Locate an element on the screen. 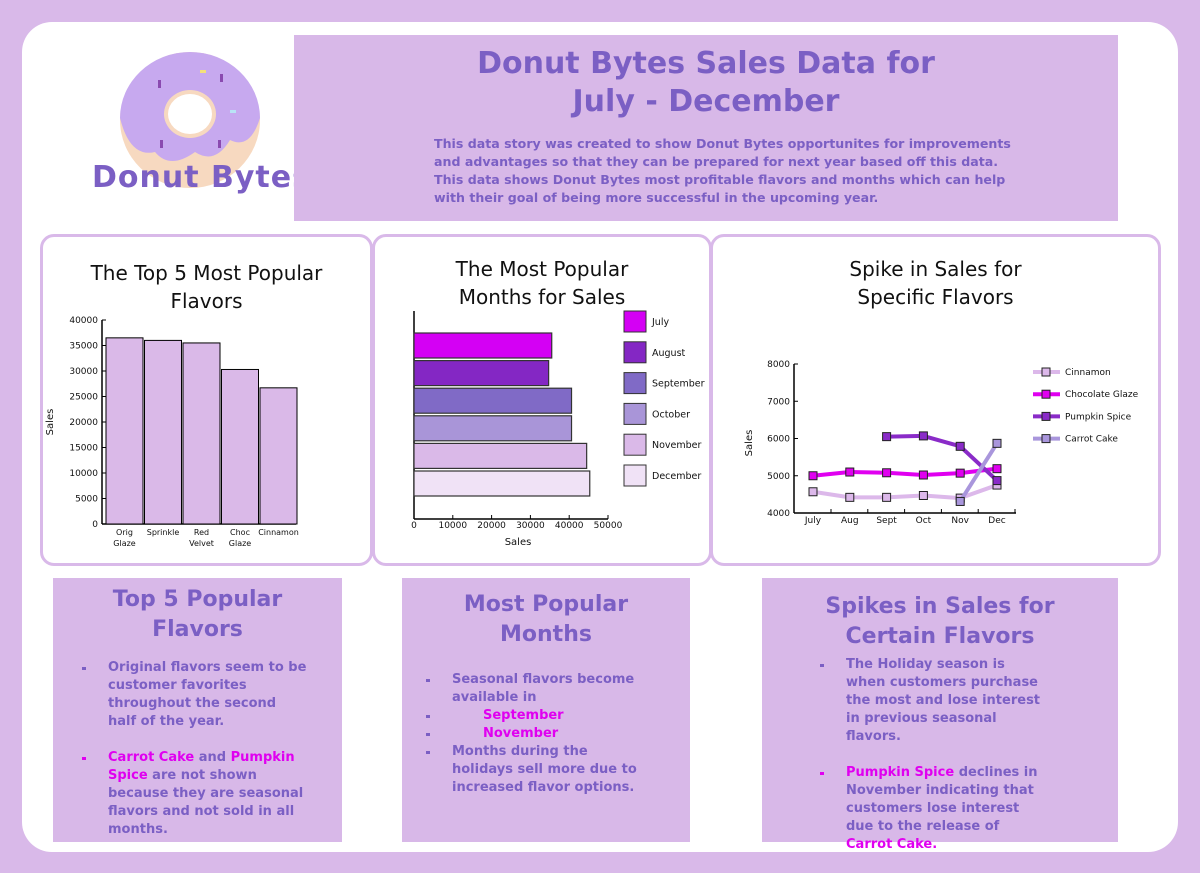 Image resolution: width=1200 pixels, height=873 pixels. bullet: Seasonal flavors become available in is located at coordinates (539, 689).